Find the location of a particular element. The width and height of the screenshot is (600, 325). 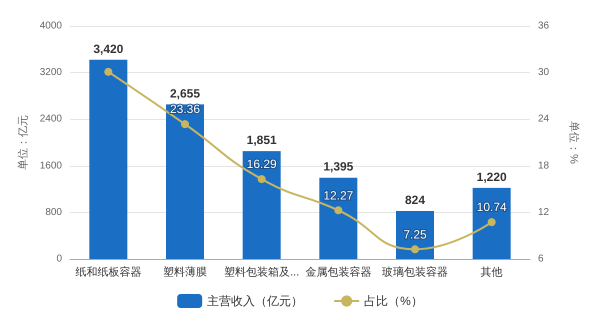

y-tick-label: 3200 is located at coordinates (51, 72).